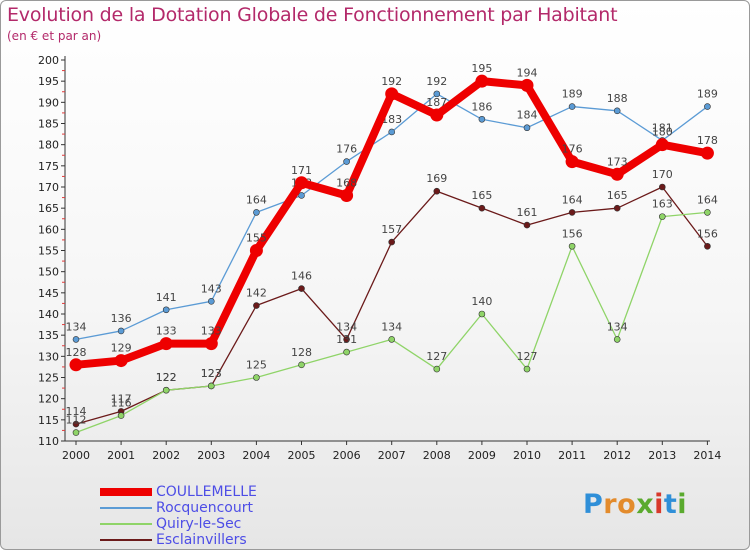  Describe the element at coordinates (481, 195) in the screenshot. I see `data-label: 165` at that location.